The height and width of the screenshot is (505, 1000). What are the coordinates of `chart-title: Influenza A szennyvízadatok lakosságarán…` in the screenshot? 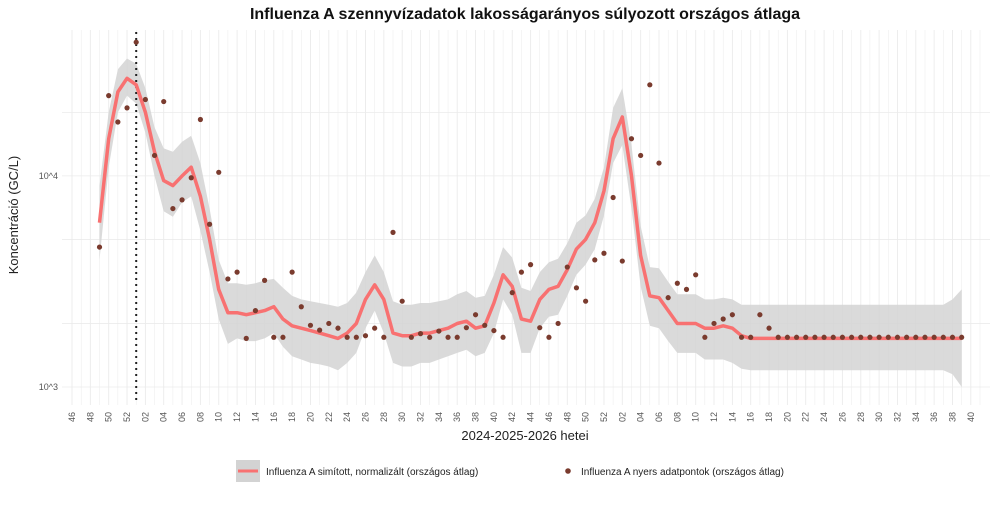 It's located at (525, 14).